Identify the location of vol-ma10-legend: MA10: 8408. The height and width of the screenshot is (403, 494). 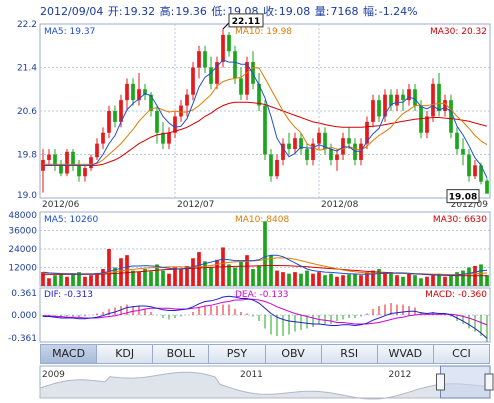
(262, 220).